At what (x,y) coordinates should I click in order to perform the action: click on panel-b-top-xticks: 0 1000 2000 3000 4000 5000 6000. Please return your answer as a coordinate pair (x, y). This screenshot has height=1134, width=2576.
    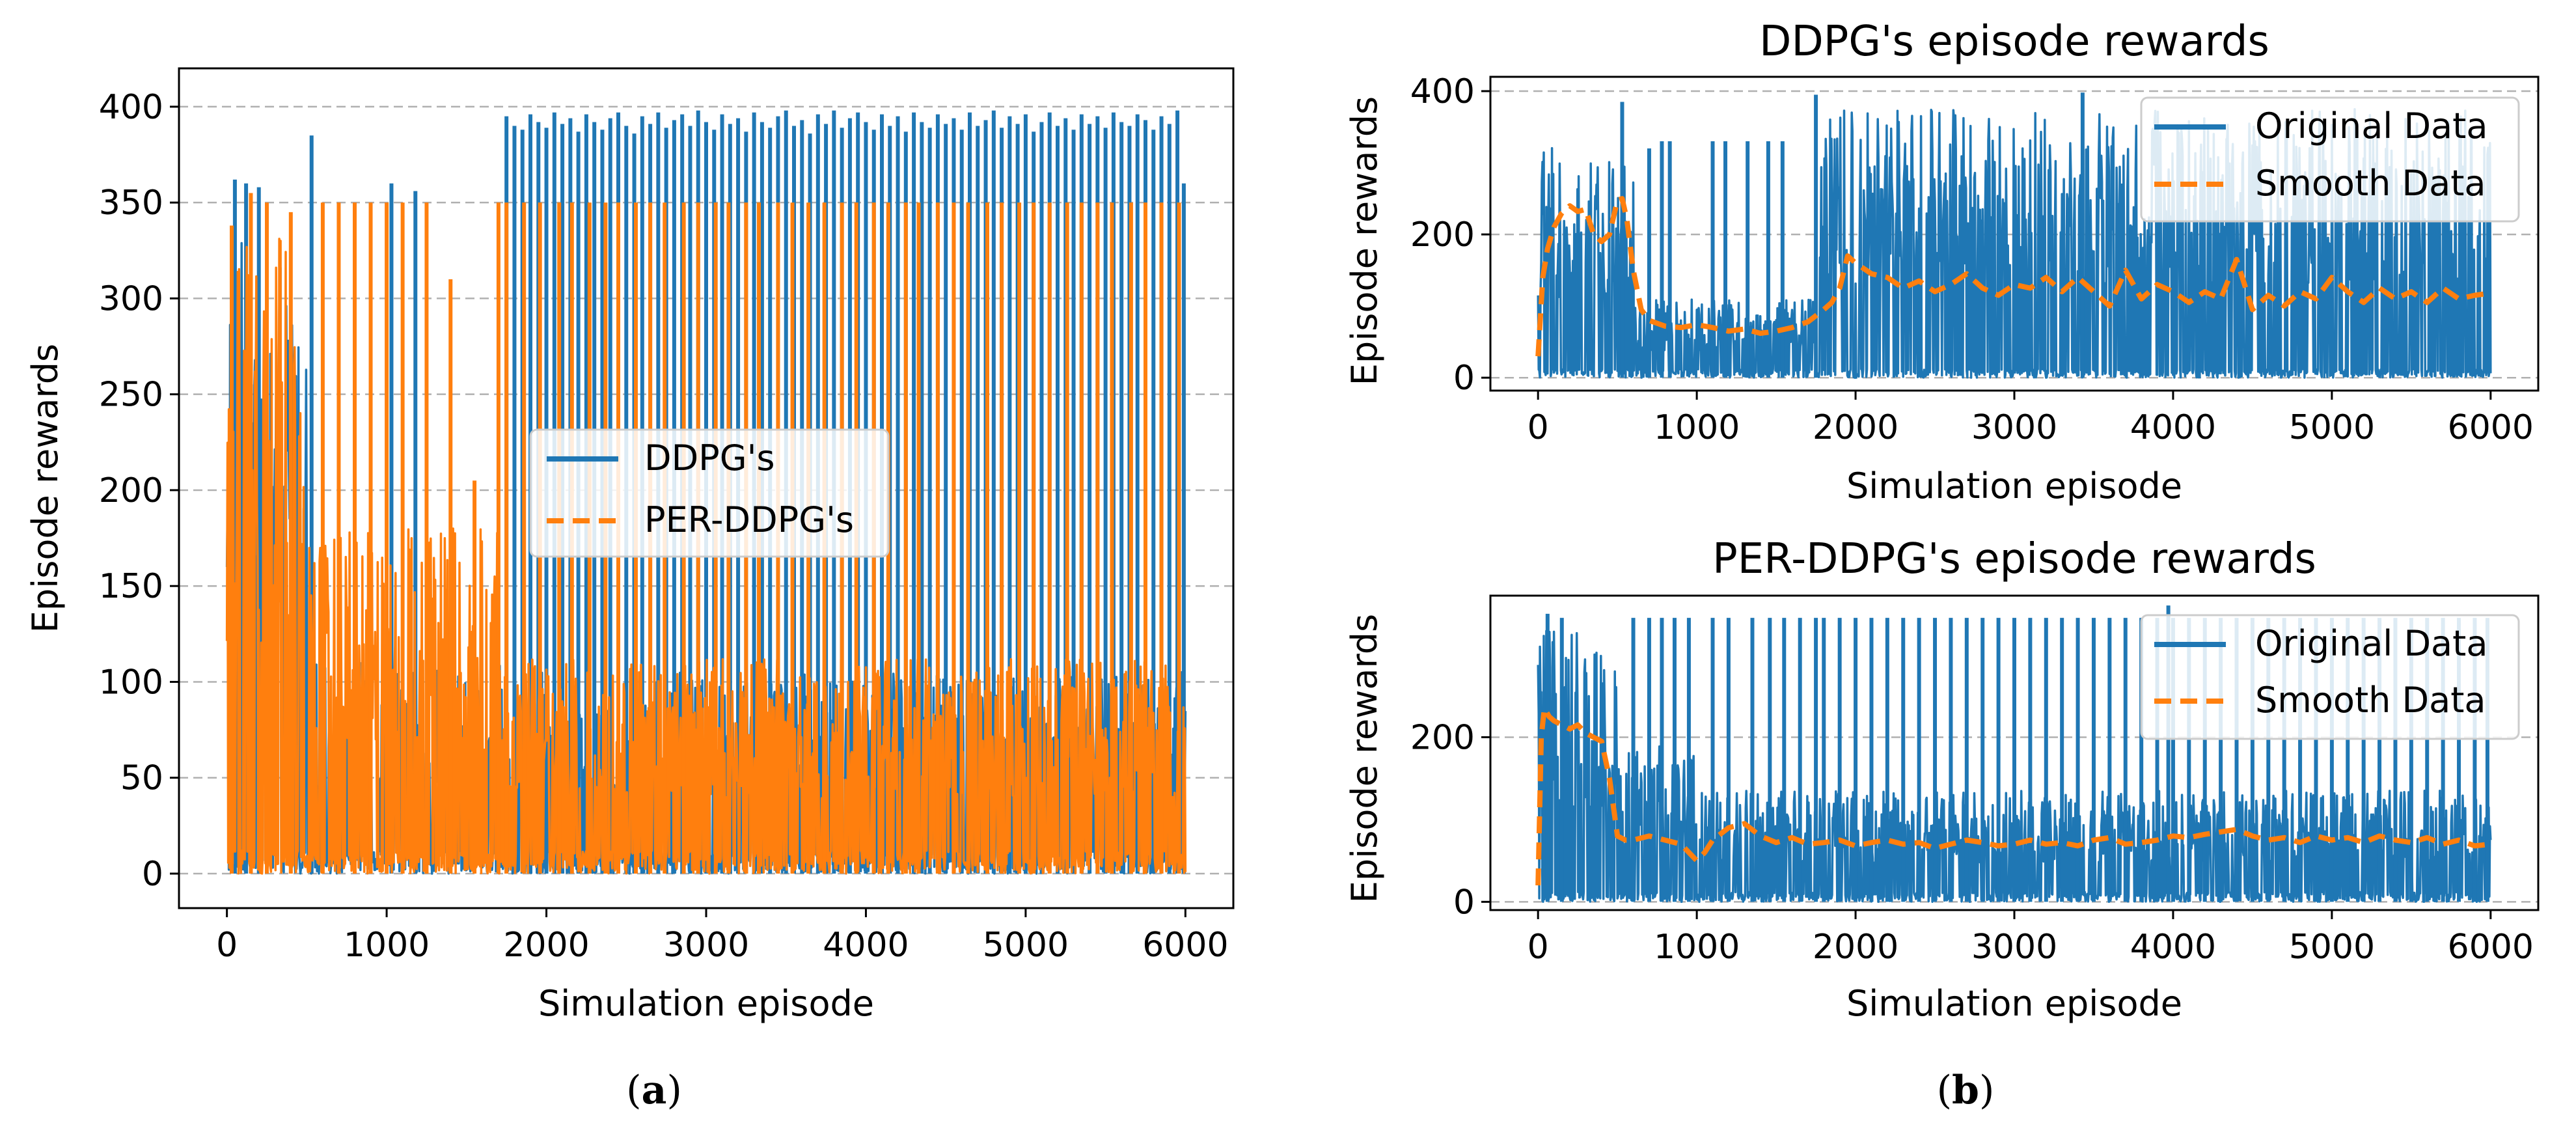
    Looking at the image, I should click on (2031, 419).